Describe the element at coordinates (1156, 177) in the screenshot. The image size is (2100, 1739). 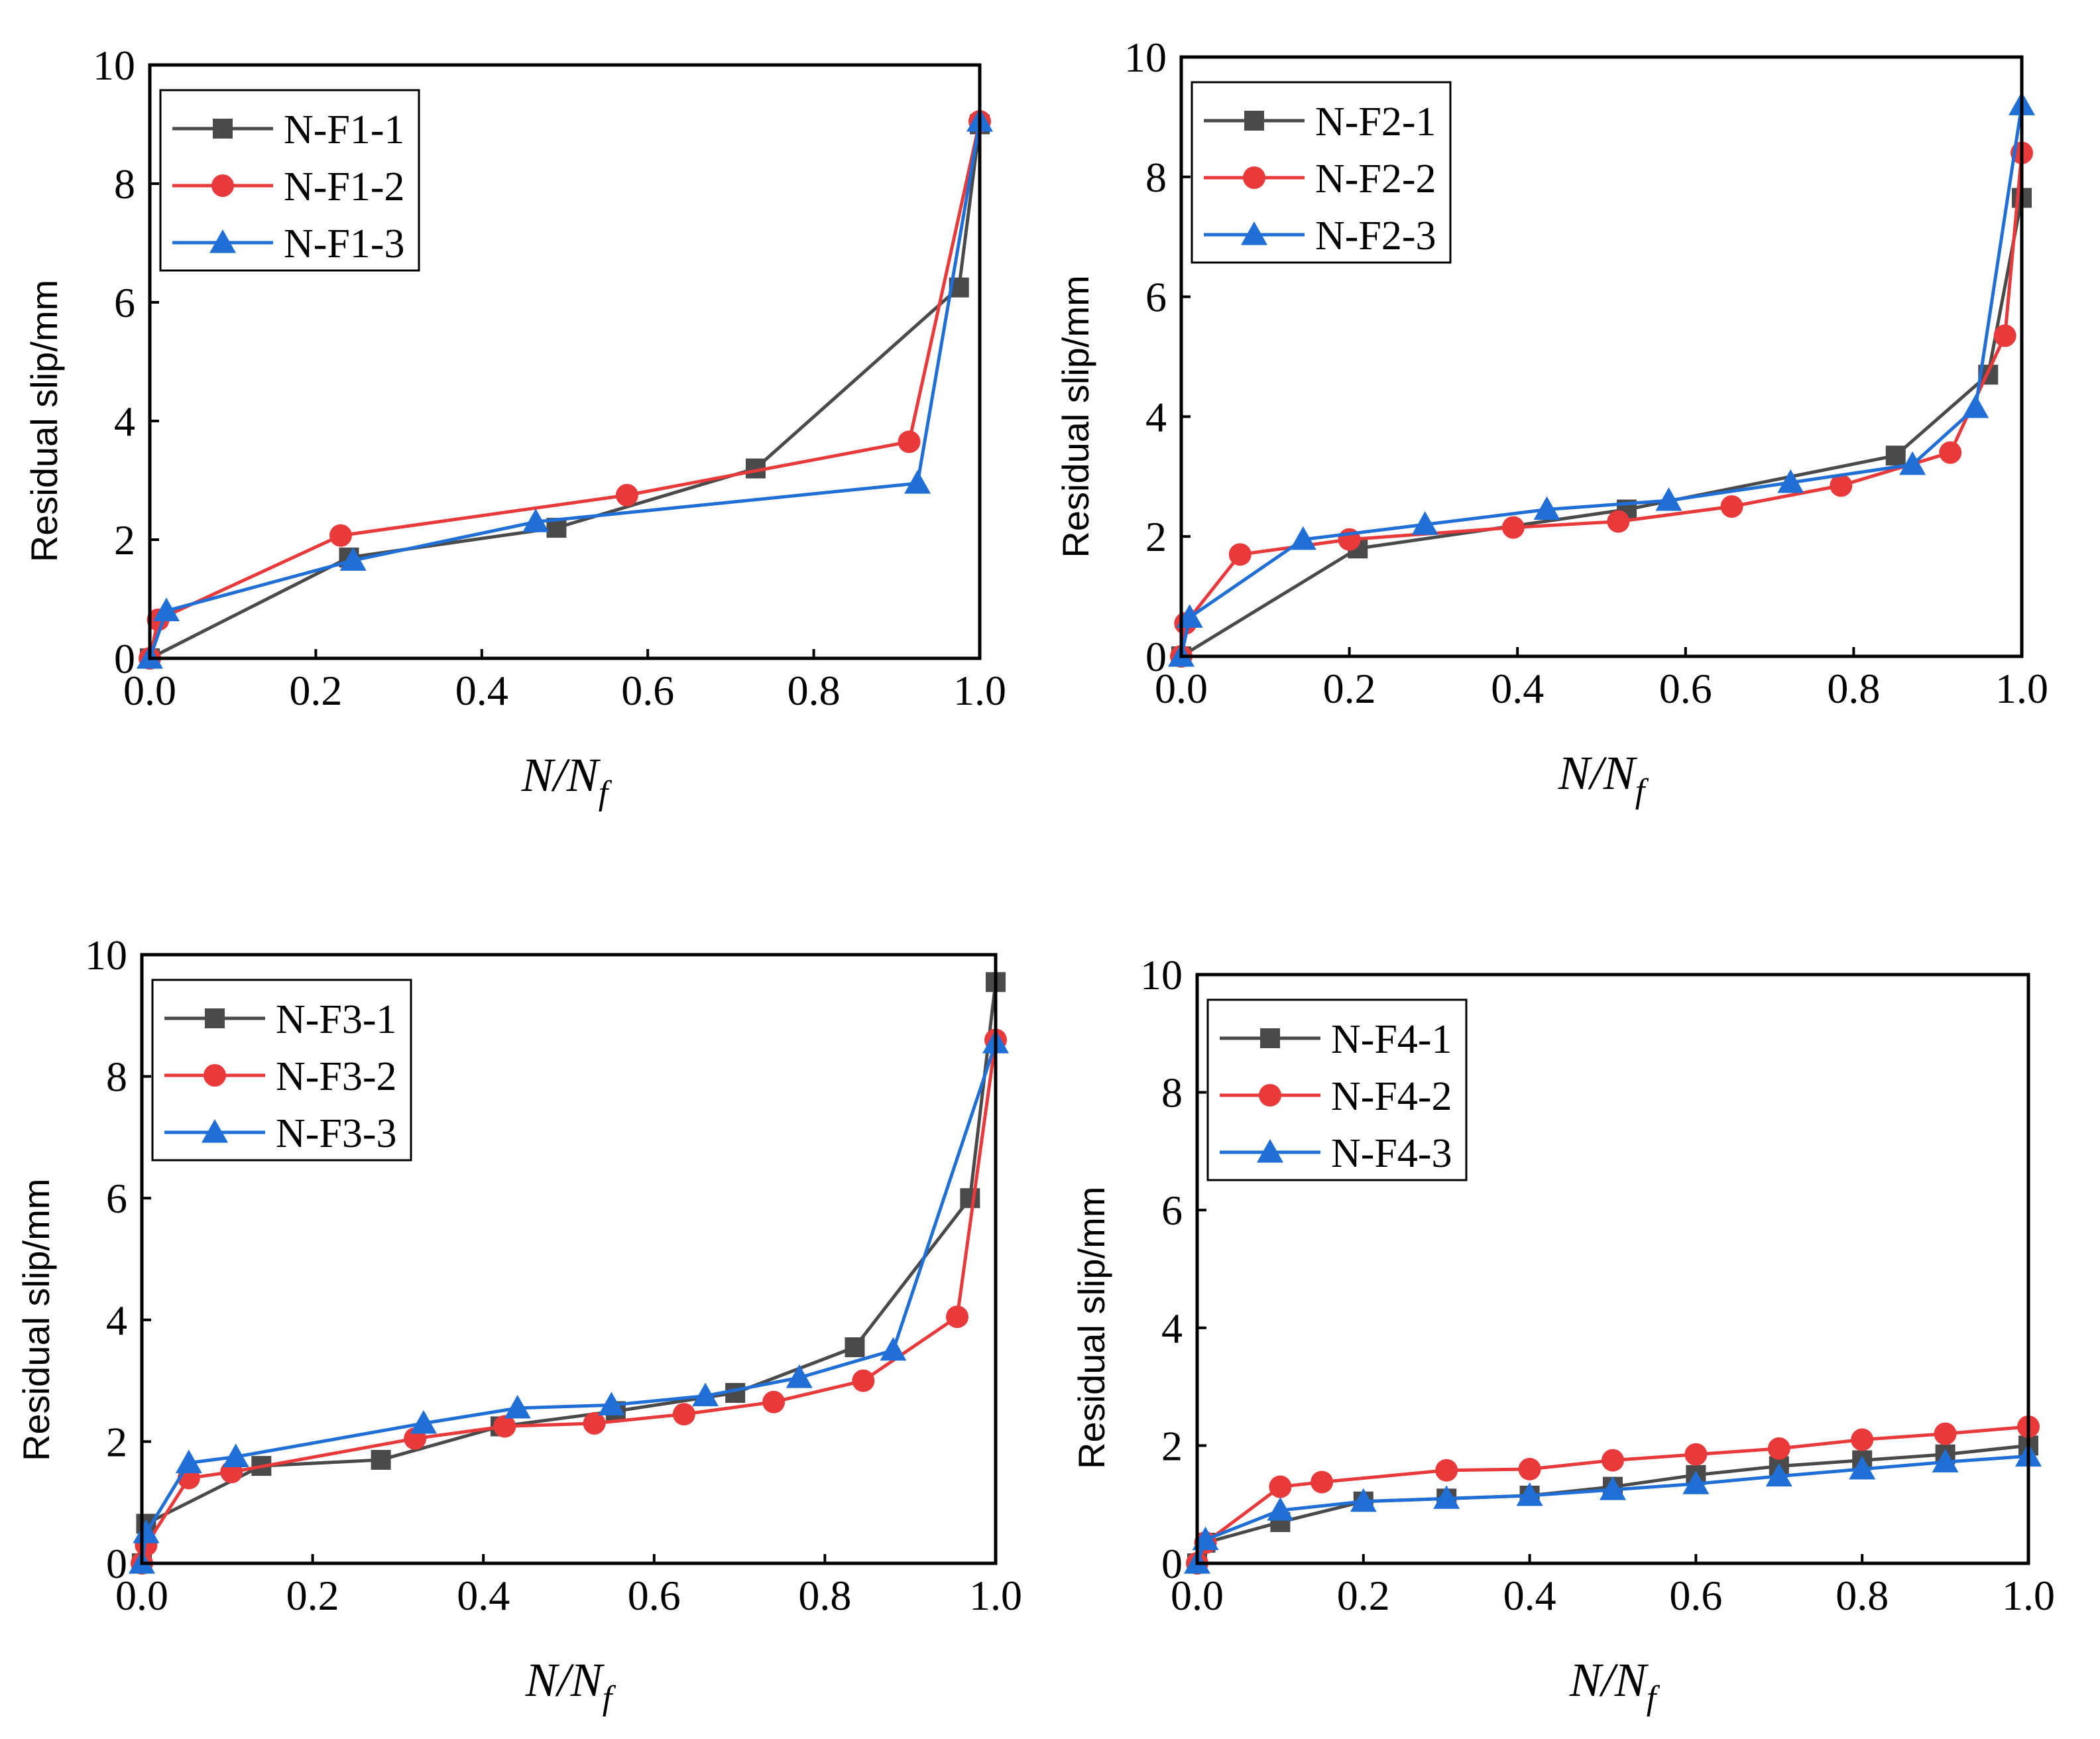
I see `y-tick-label: 8` at that location.